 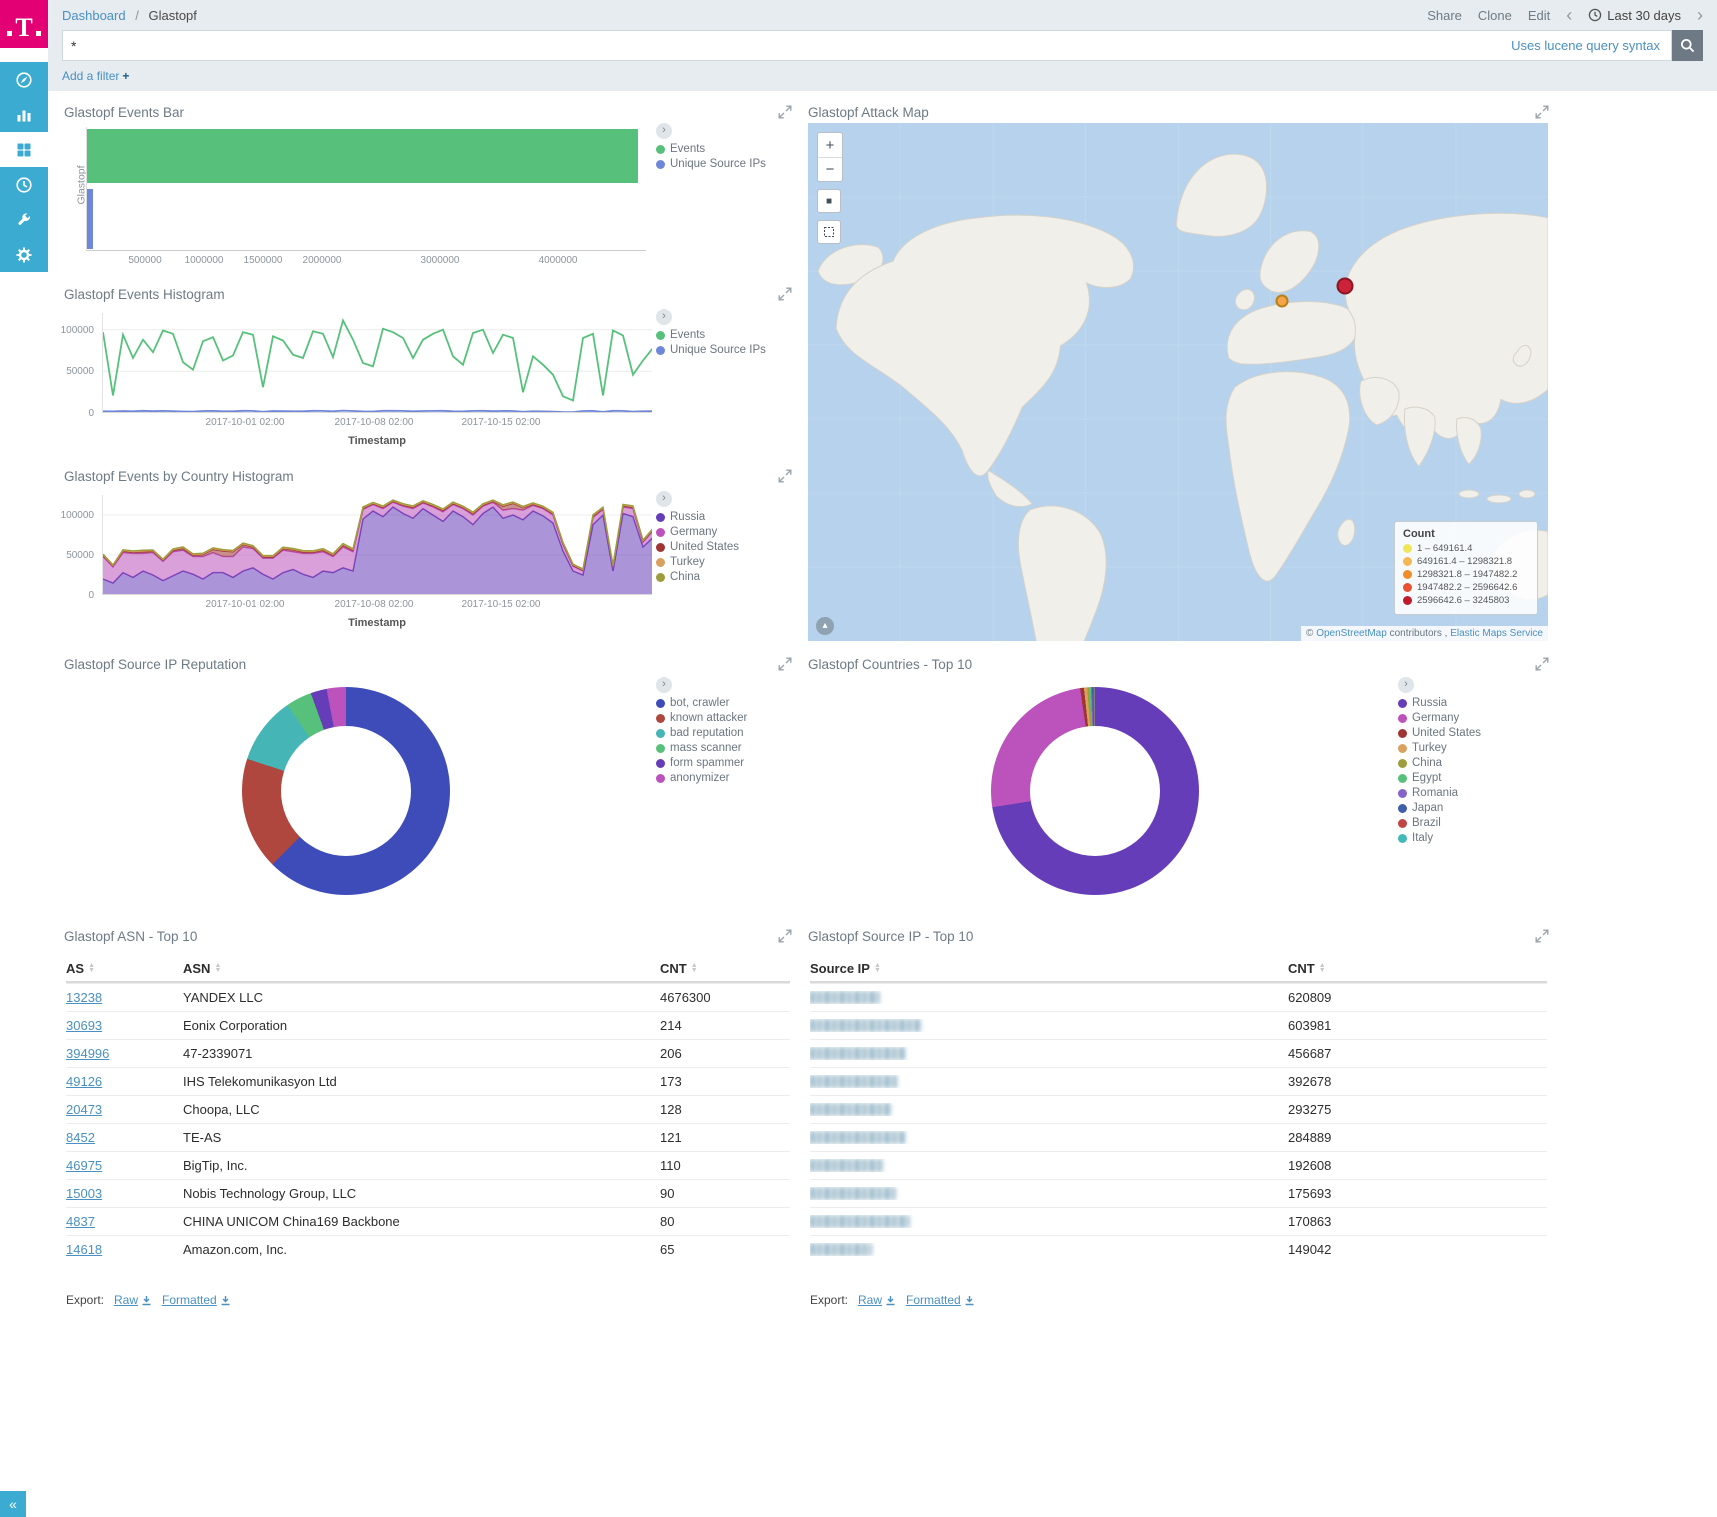 I want to click on edit-button: Edit, so click(x=1539, y=15).